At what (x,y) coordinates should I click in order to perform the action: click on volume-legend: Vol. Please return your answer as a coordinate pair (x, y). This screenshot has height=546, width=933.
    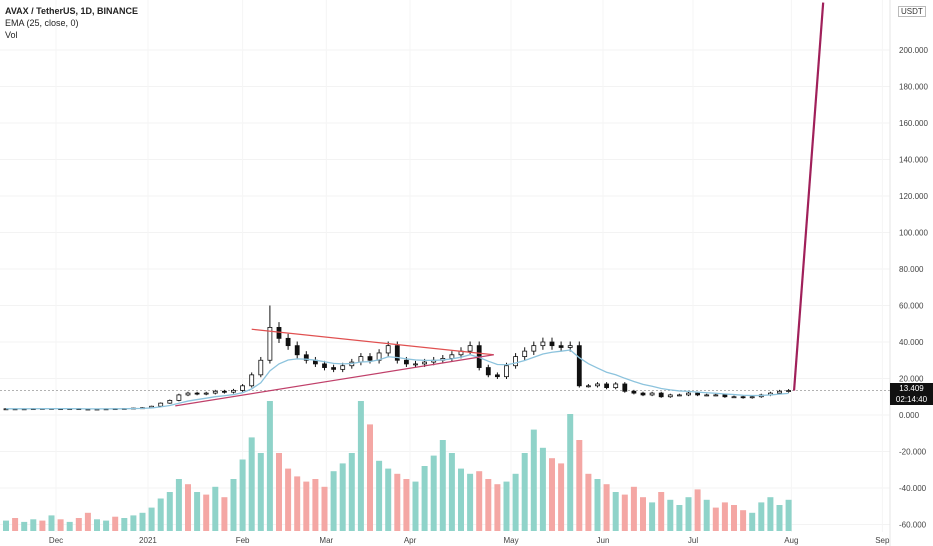
    Looking at the image, I should click on (11, 35).